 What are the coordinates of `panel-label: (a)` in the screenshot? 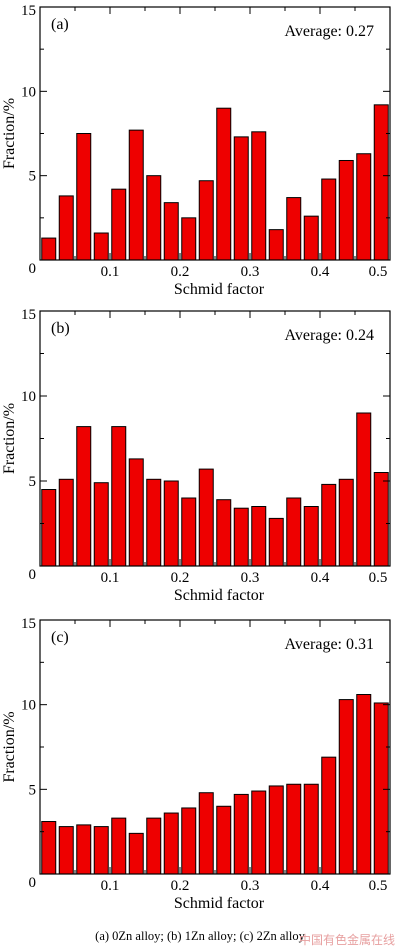 It's located at (60, 24).